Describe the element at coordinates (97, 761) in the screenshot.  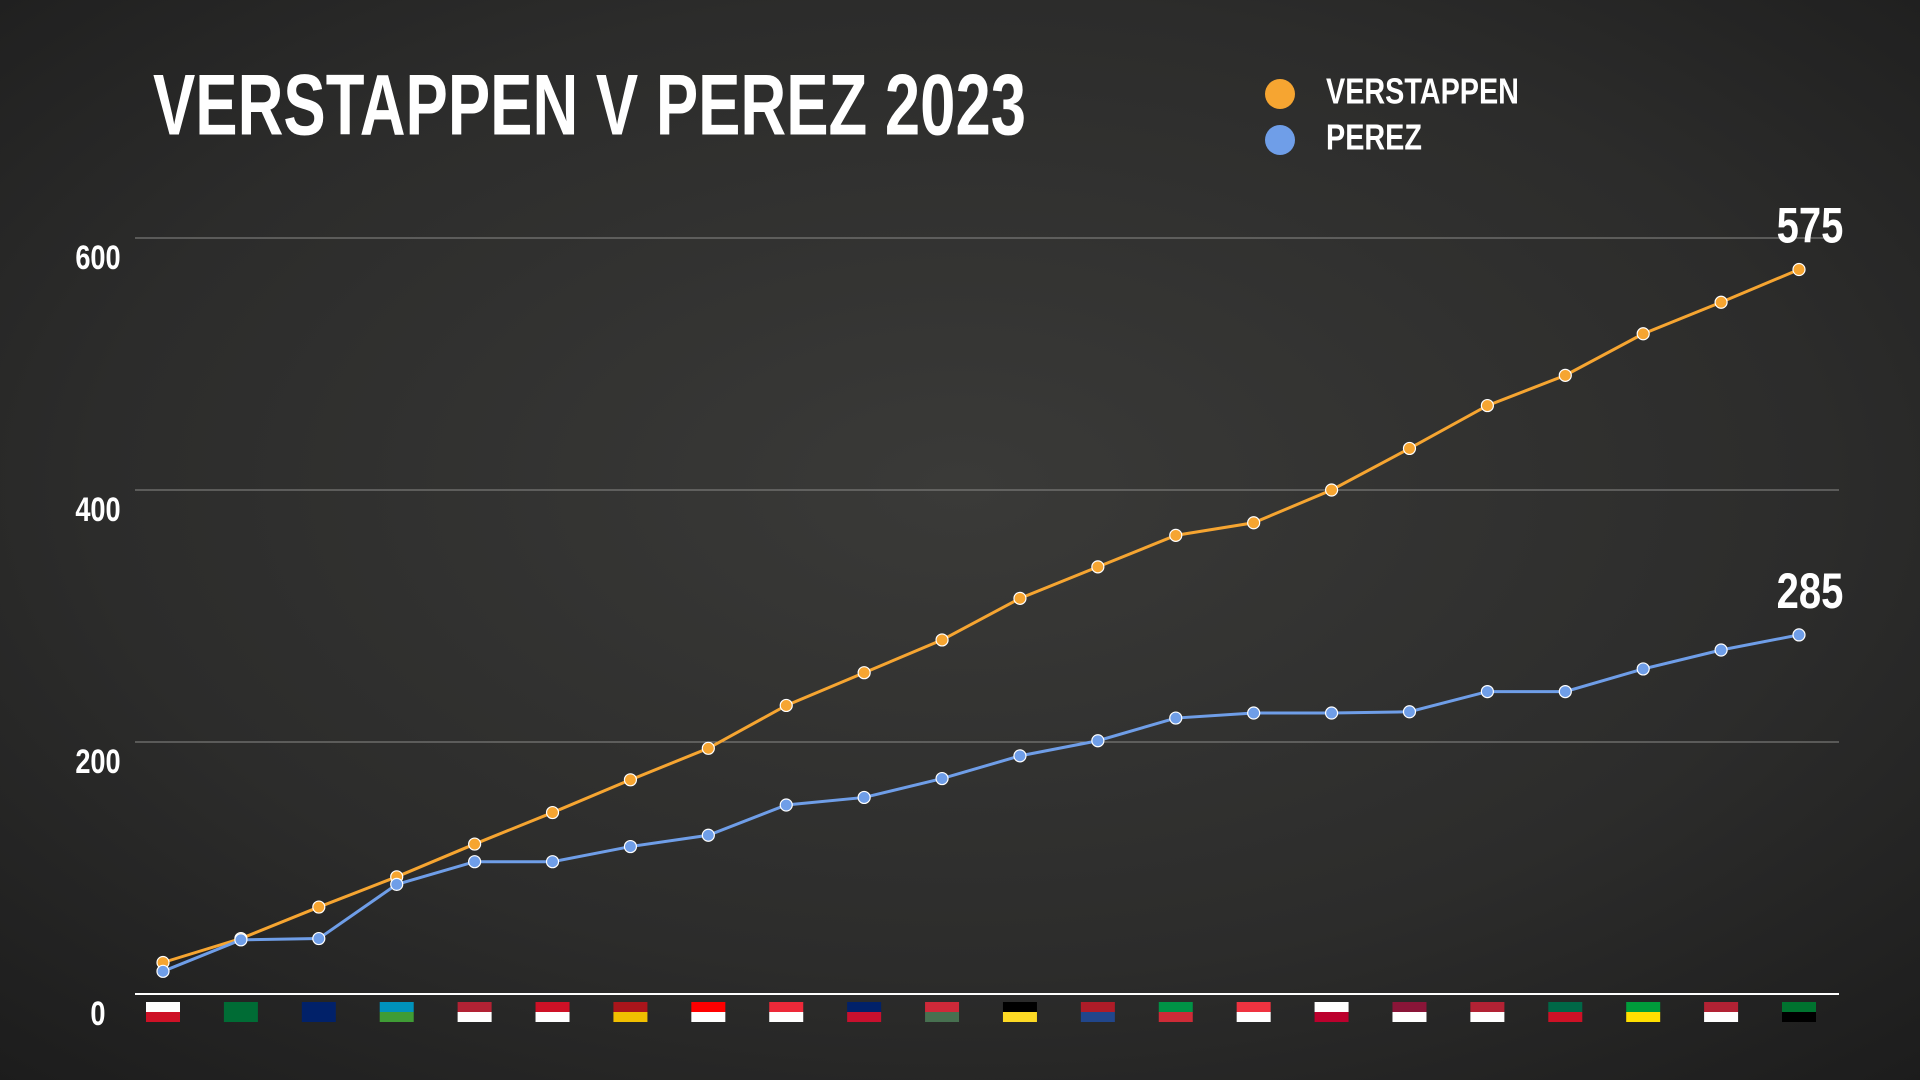
I see `y-tick-label: 200` at that location.